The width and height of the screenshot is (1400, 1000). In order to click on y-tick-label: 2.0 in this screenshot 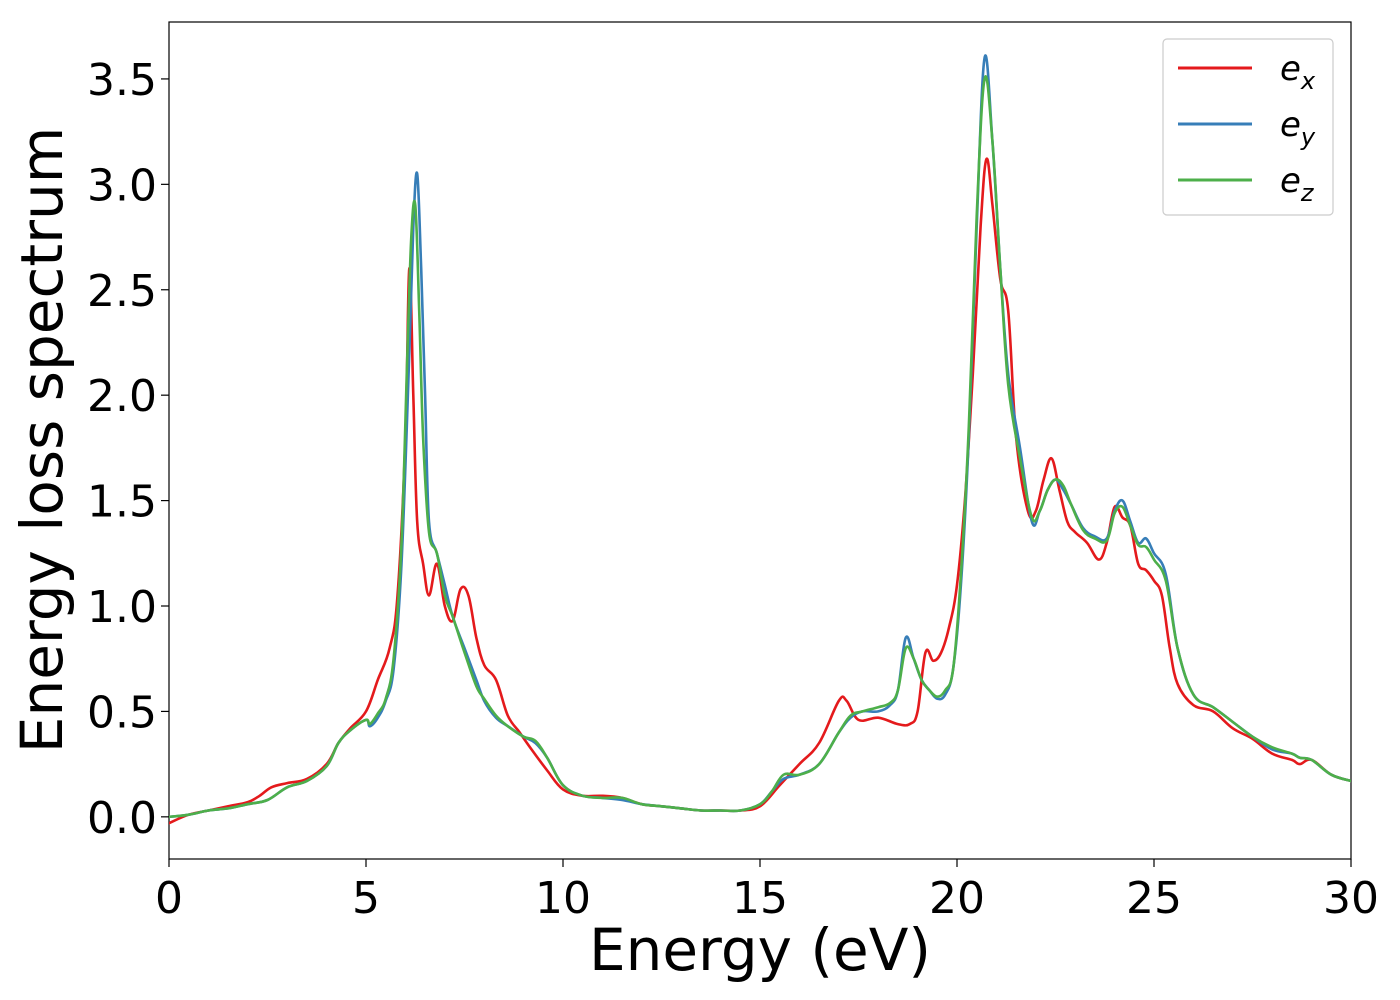, I will do `click(122, 396)`.